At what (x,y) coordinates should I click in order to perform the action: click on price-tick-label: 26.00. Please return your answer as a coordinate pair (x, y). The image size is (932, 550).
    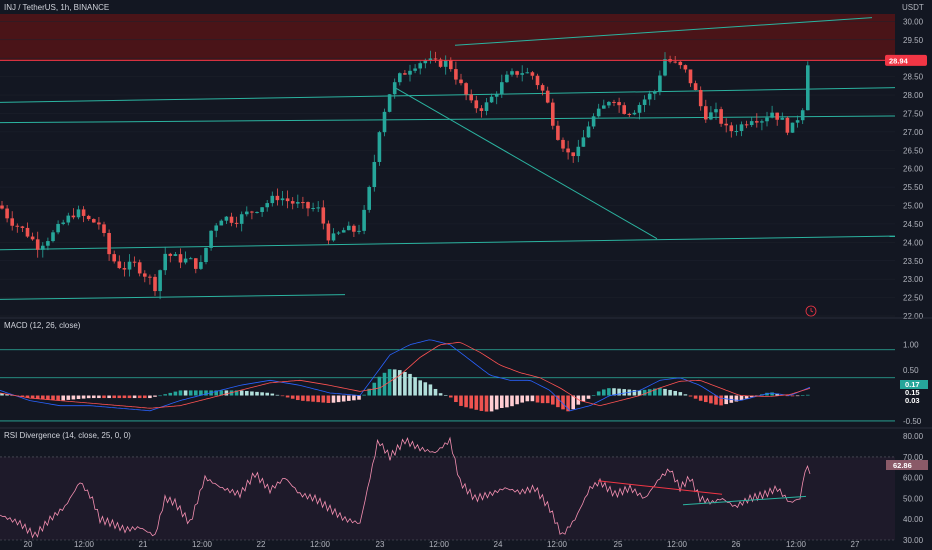
    Looking at the image, I should click on (913, 169).